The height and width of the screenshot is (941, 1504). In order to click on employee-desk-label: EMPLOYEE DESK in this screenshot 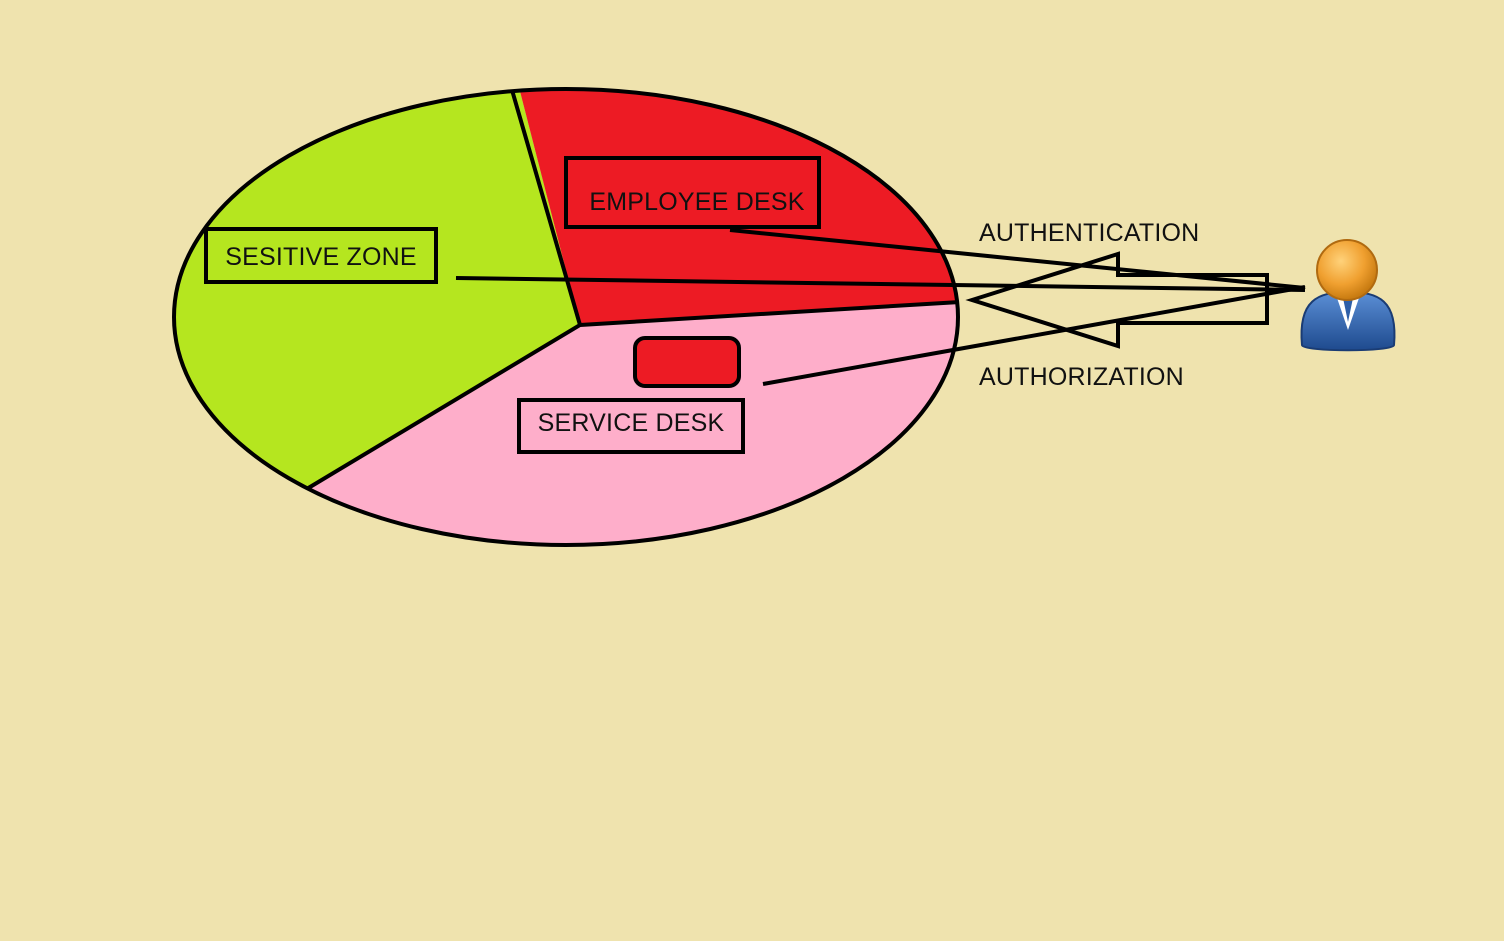, I will do `click(696, 202)`.